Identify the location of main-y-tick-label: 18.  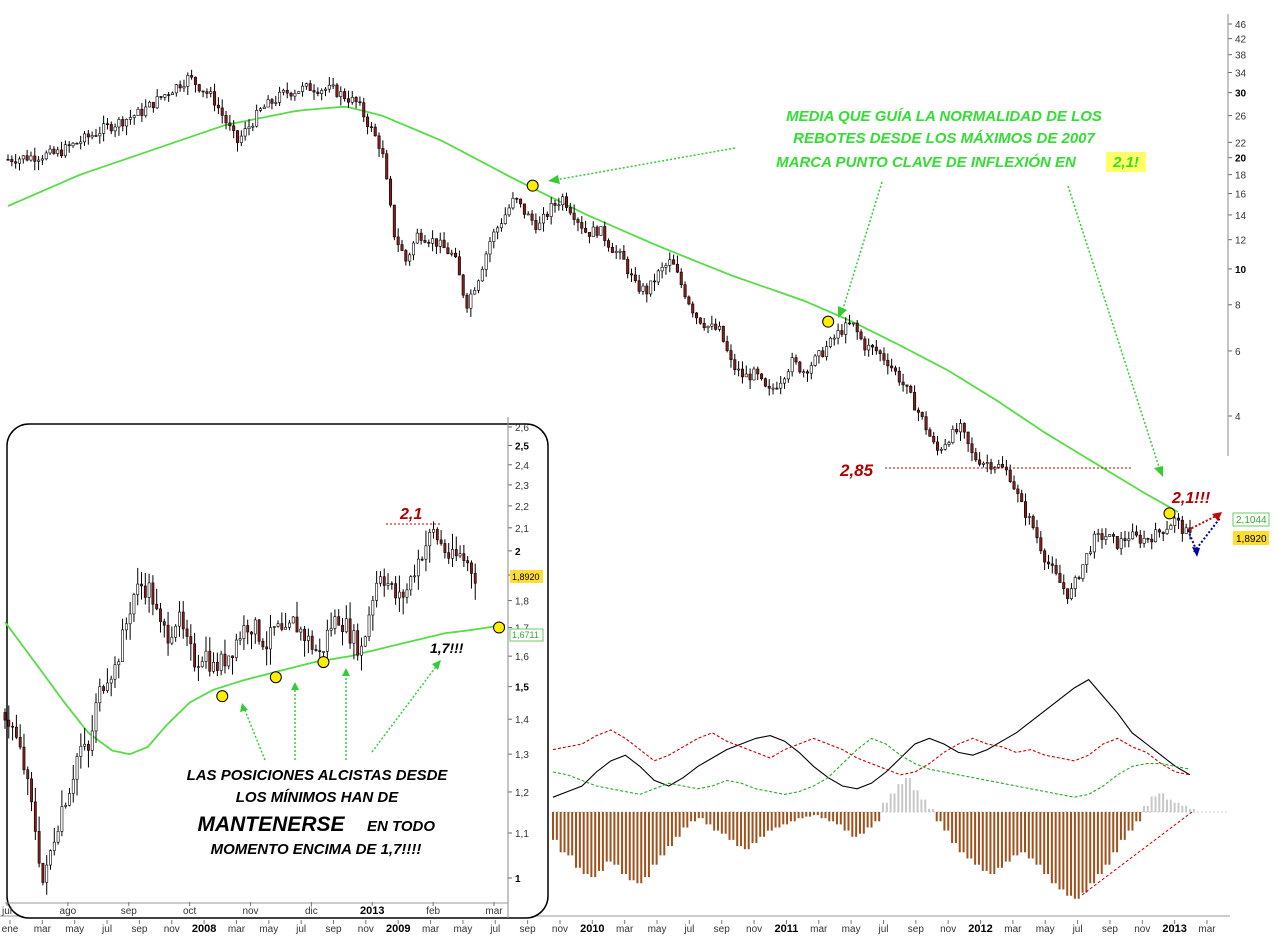
(1241, 176).